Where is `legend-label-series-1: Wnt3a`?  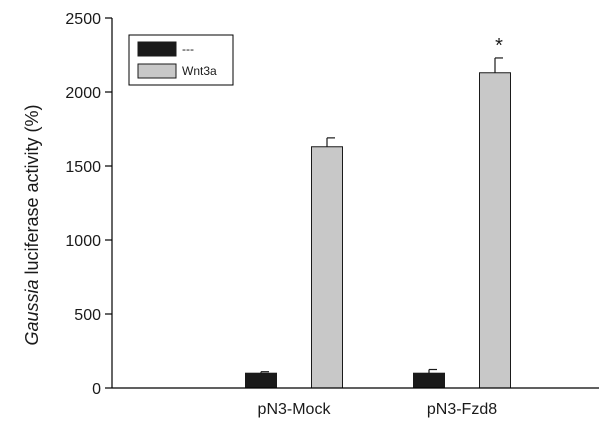
legend-label-series-1: Wnt3a is located at coordinates (199, 71).